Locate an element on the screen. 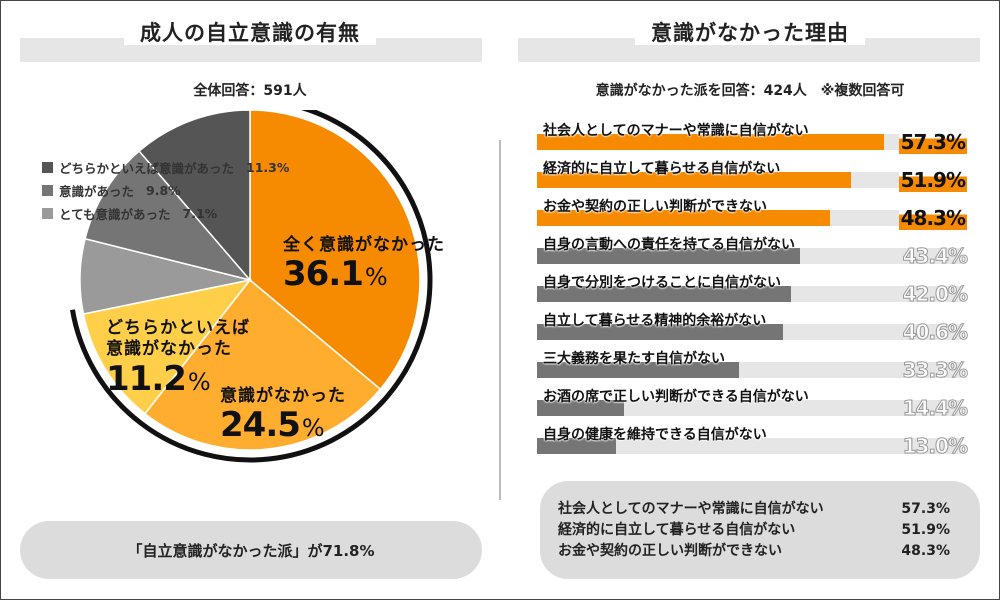  bar-row: 自立して暮らせる精神的余裕がない 40.6% is located at coordinates (753, 327).